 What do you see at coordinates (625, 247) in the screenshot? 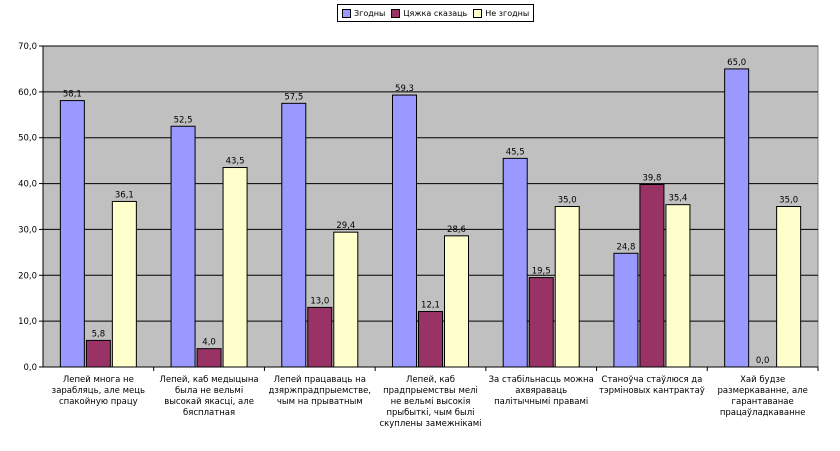
I see `data-label: 24,8` at bounding box center [625, 247].